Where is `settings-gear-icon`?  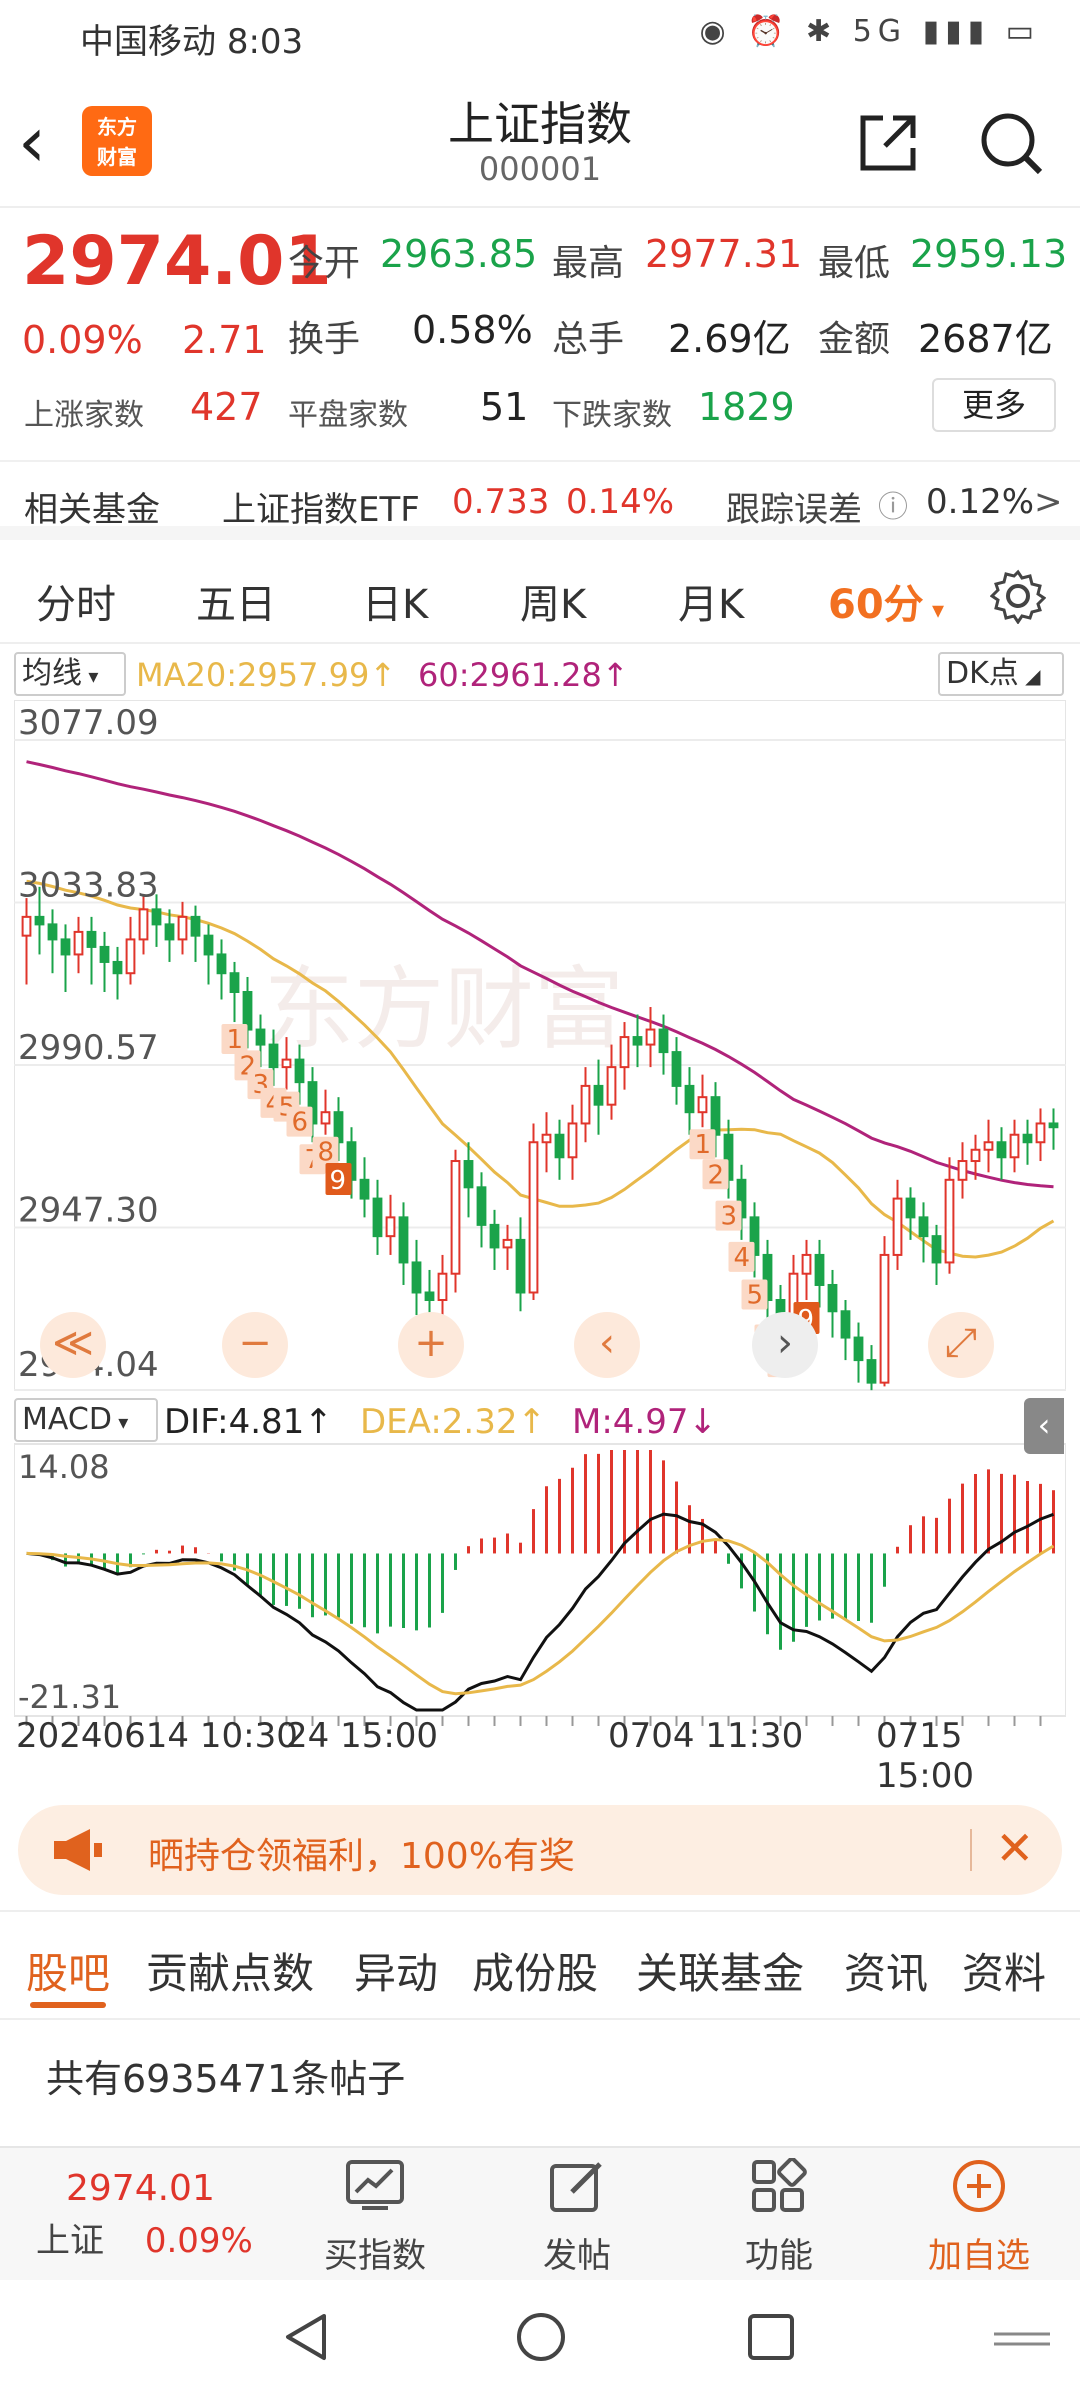 settings-gear-icon is located at coordinates (1018, 596).